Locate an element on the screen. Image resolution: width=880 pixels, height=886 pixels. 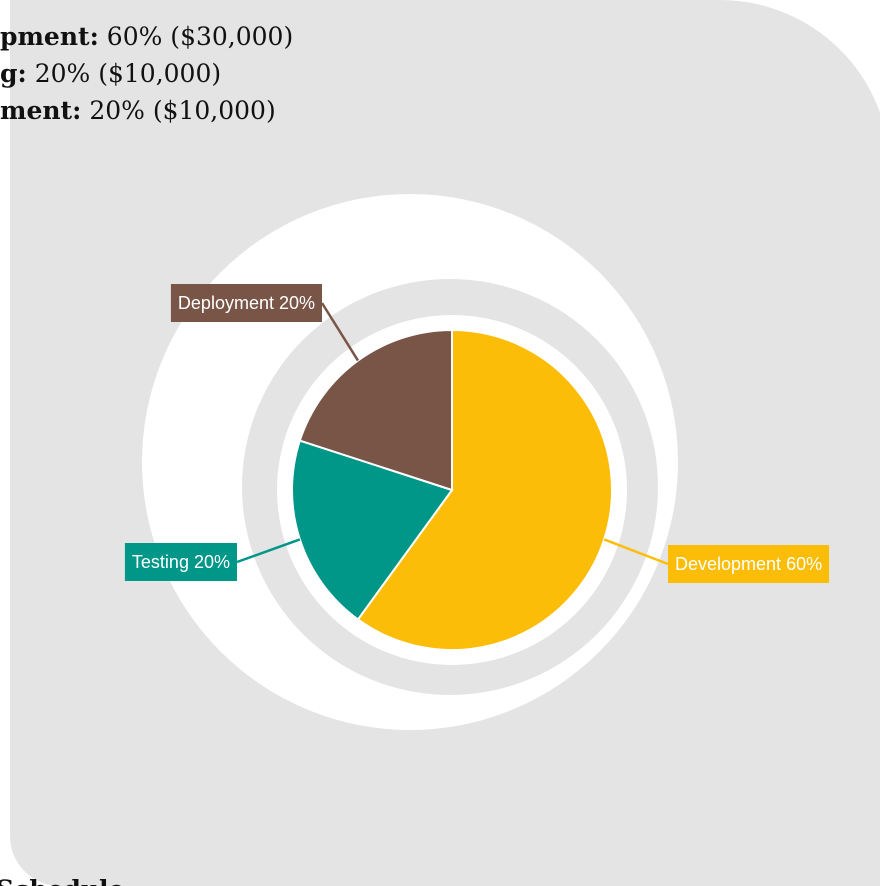
budget-line: pment: 60% ($30,000) is located at coordinates (146, 36).